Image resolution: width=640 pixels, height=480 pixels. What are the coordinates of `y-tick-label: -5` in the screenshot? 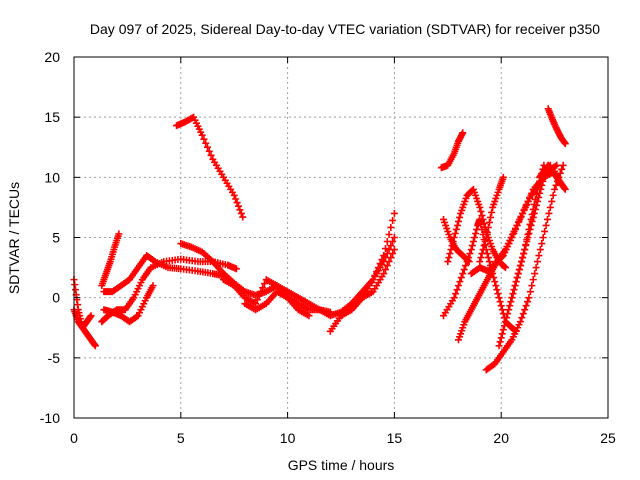 It's located at (54, 358).